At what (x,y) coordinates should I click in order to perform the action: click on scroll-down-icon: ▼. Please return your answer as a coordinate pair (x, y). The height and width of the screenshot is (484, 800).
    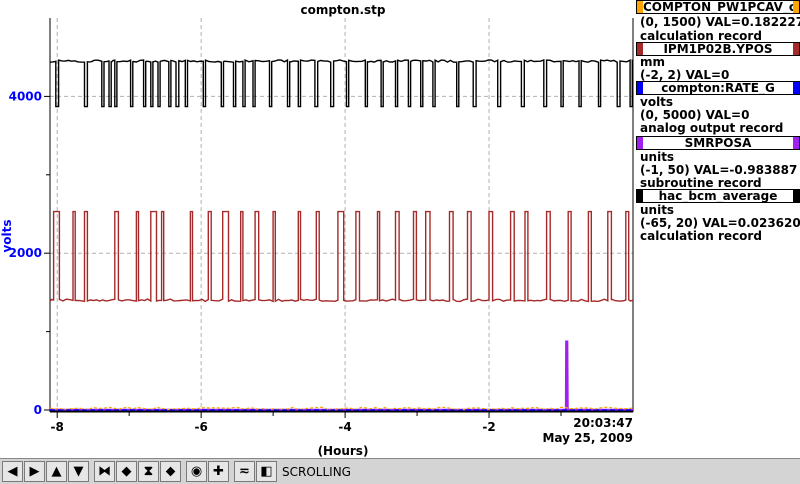
    Looking at the image, I should click on (78, 471).